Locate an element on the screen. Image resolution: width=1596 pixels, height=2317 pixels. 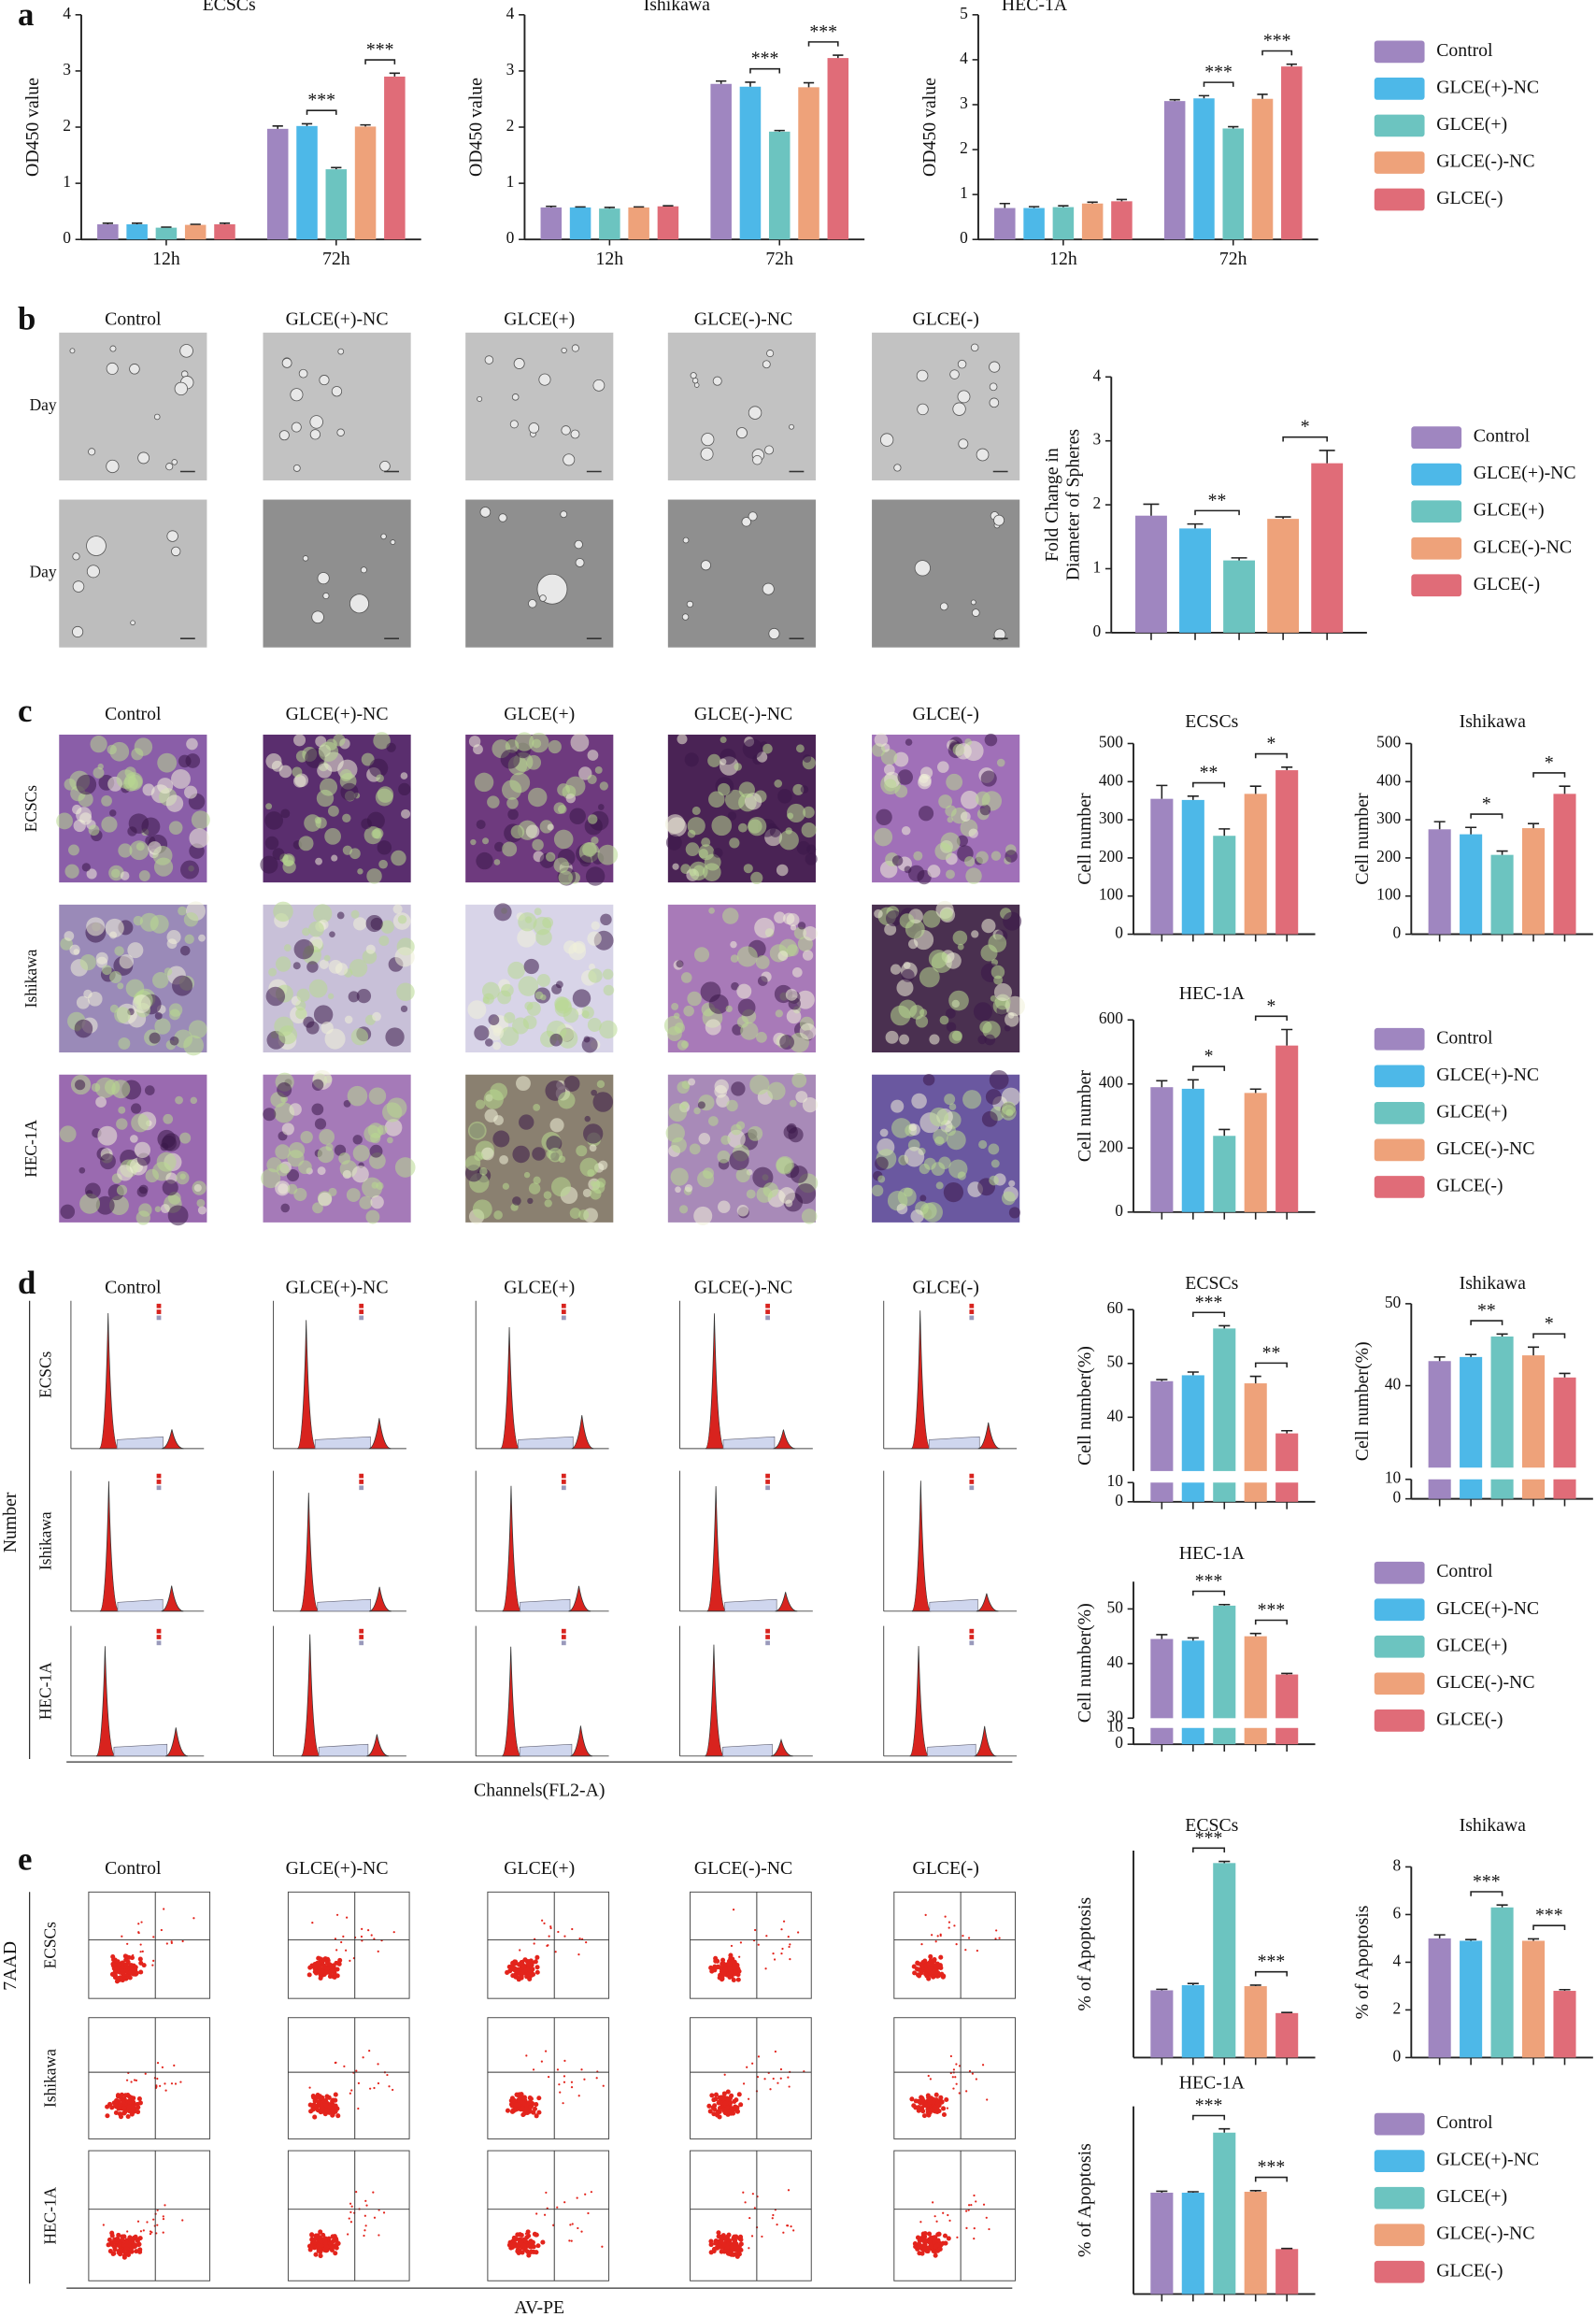
y-tick-label: 2 is located at coordinates (964, 148).